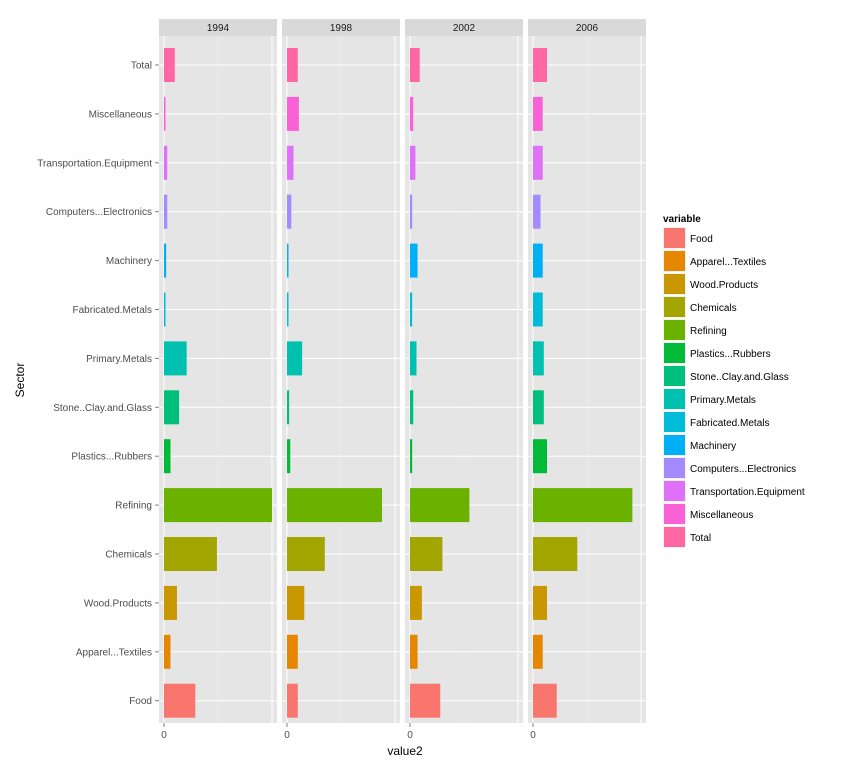 This screenshot has width=848, height=775. I want to click on legend-key-plastics-rubbers, so click(674, 353).